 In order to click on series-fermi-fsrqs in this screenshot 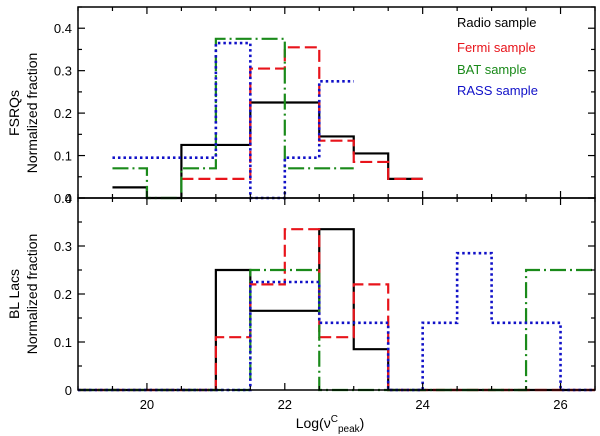, I will do `click(302, 113)`.